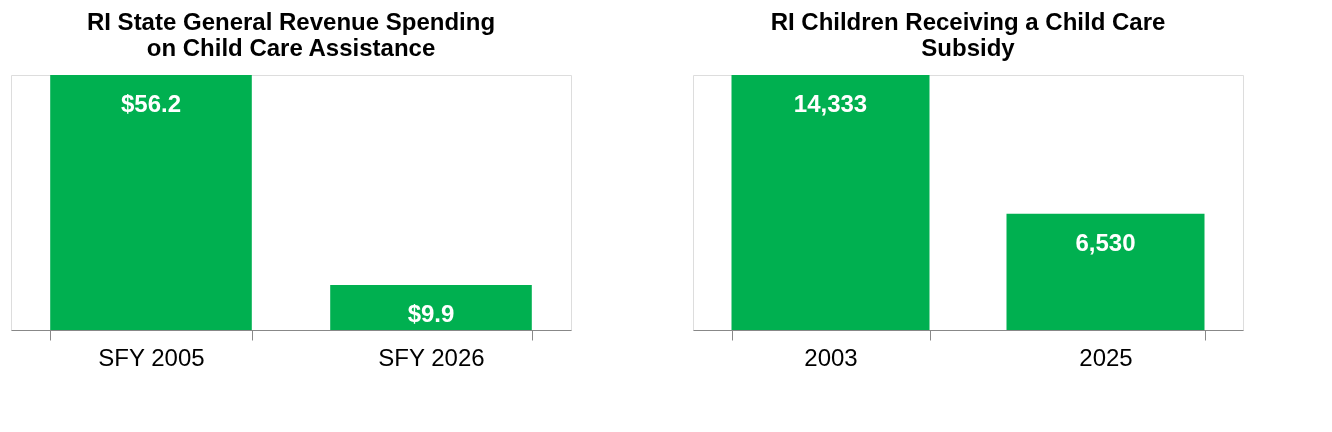  I want to click on x-tick-label: SFY 2005, so click(151, 357).